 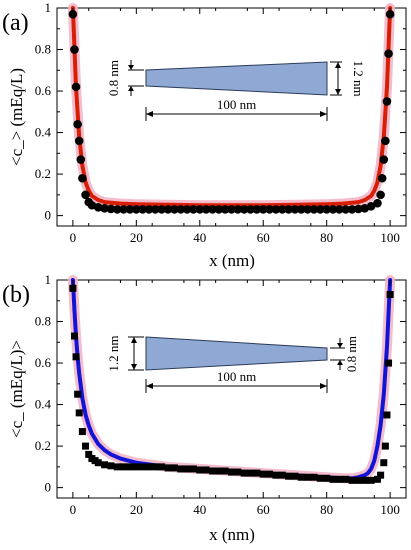 What do you see at coordinates (43, 362) in the screenshot?
I see `y-tick-label: 0.6` at bounding box center [43, 362].